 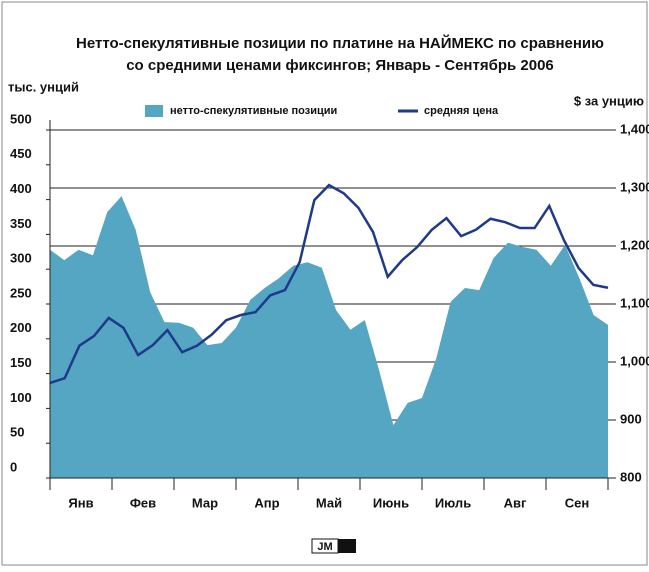 What do you see at coordinates (21, 188) in the screenshot?
I see `y-tick-label: 400` at bounding box center [21, 188].